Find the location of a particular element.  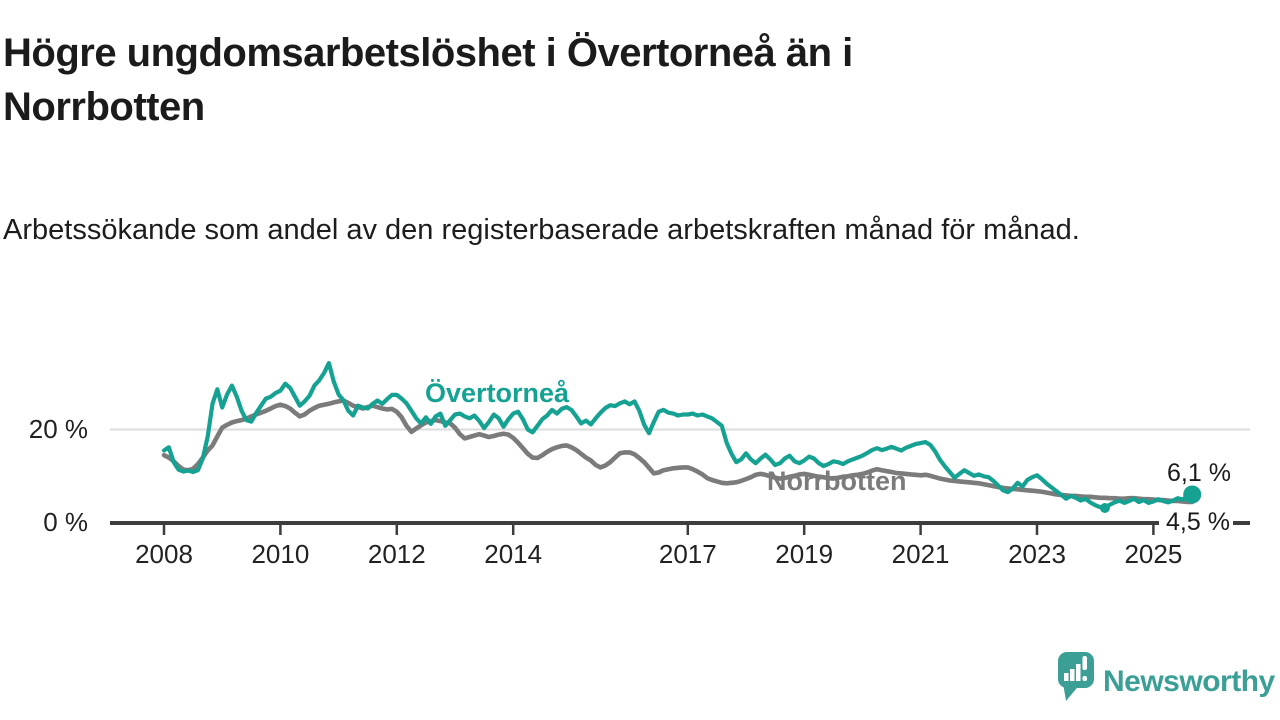

newsworthy-logo-text: Newsworthy is located at coordinates (1189, 681).